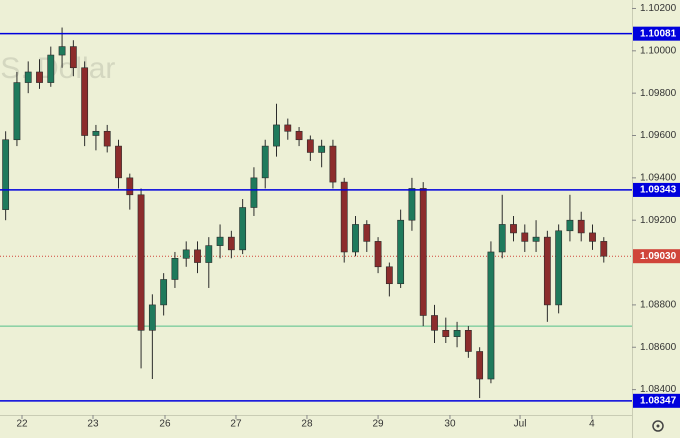 The height and width of the screenshot is (438, 680). What do you see at coordinates (658, 8) in the screenshot?
I see `y-tick-label: 1.10200` at bounding box center [658, 8].